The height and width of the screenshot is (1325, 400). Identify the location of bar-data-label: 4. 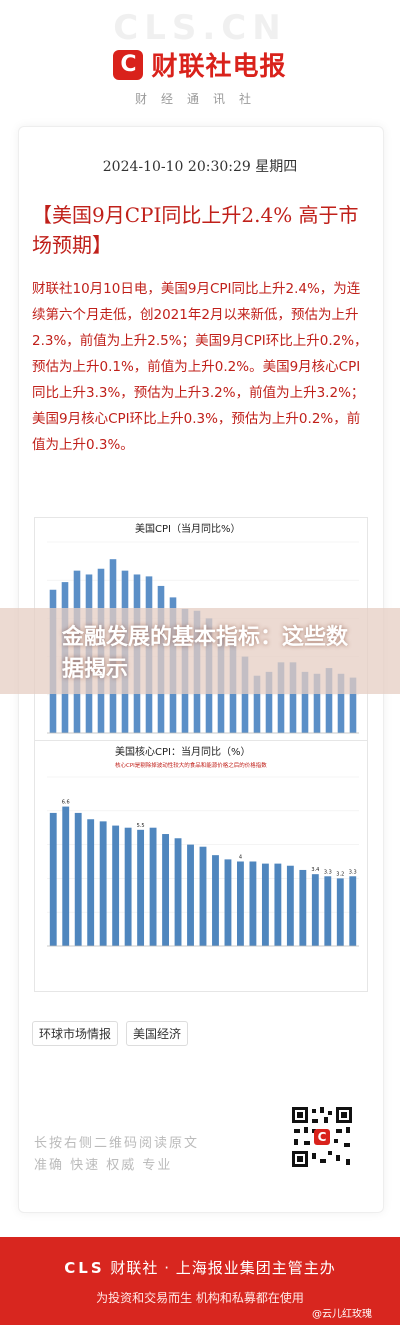
(240, 858).